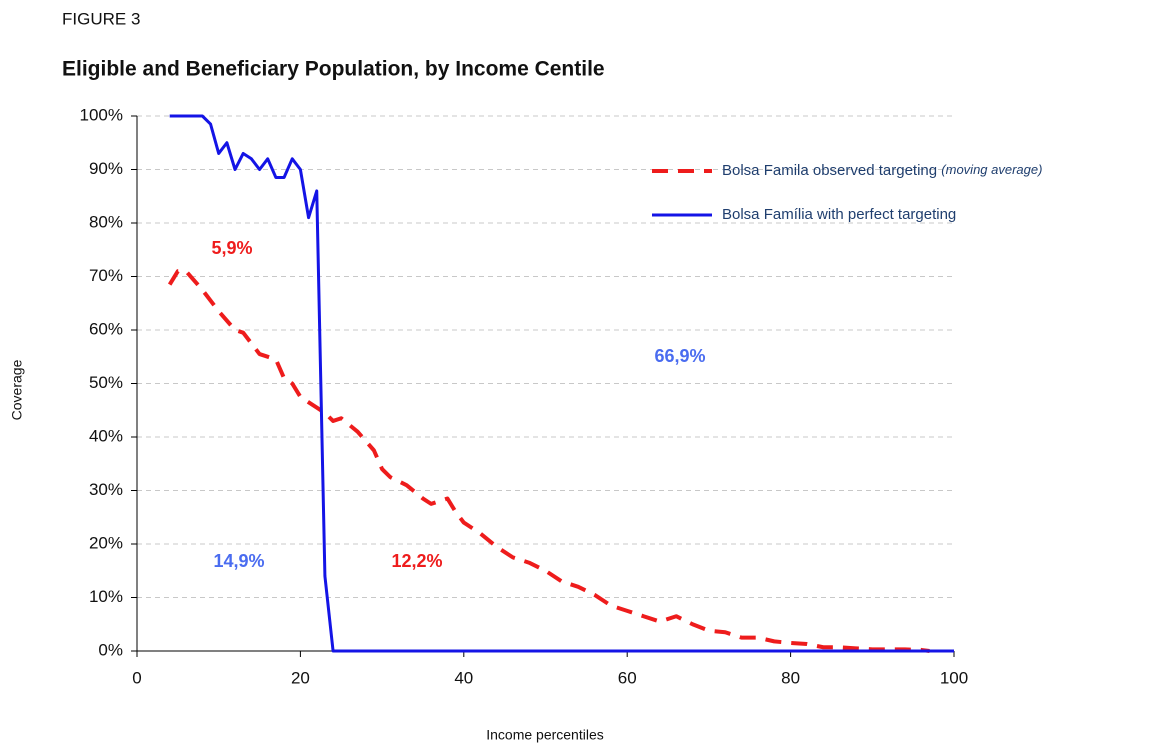 Image resolution: width=1163 pixels, height=749 pixels. Describe the element at coordinates (106, 596) in the screenshot. I see `y-tick-label: 10%` at that location.